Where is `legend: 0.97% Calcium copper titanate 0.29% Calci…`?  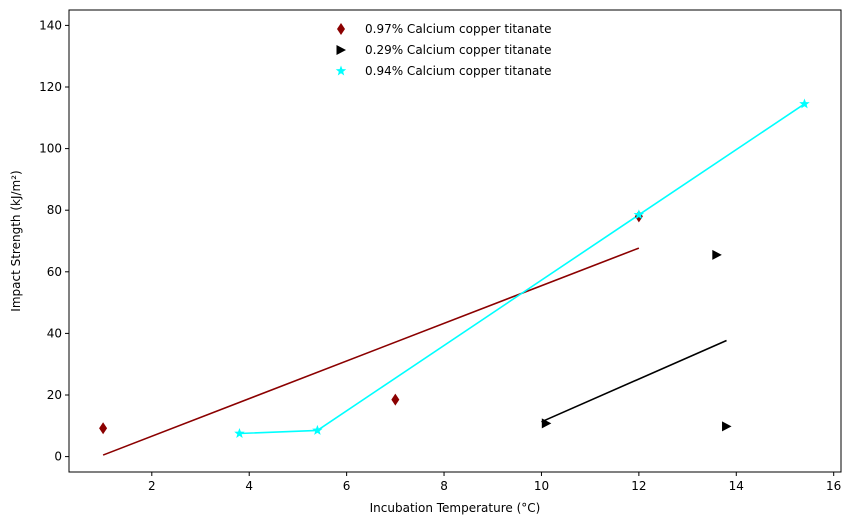 legend: 0.97% Calcium copper titanate 0.29% Calci… is located at coordinates (443, 50).